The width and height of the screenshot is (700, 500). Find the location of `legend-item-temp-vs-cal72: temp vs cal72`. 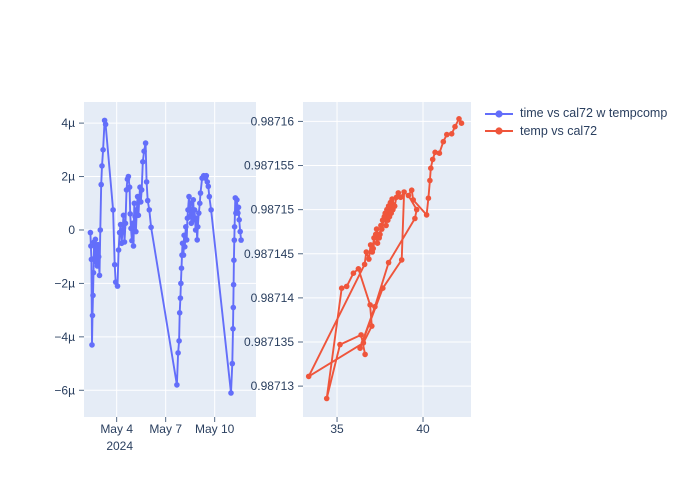

legend-item-temp-vs-cal72: temp vs cal72 is located at coordinates (575, 132).